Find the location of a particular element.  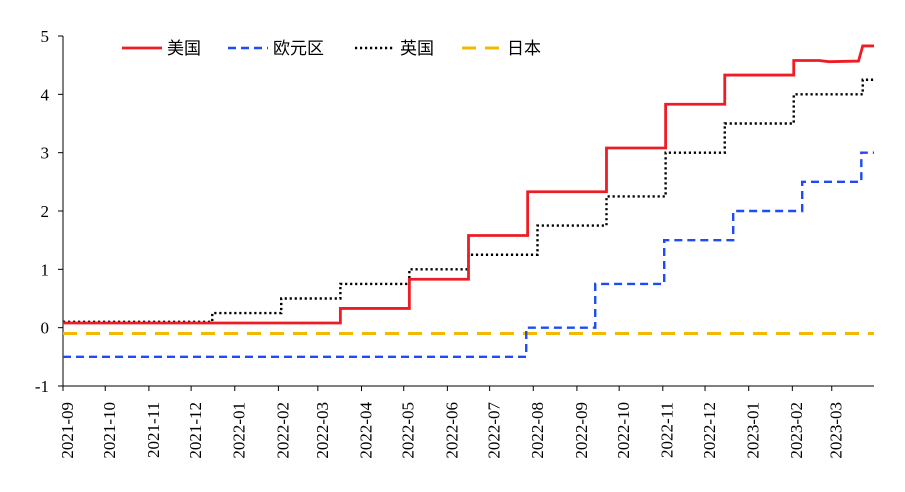

x-tick-label: 2021-12 is located at coordinates (195, 430).